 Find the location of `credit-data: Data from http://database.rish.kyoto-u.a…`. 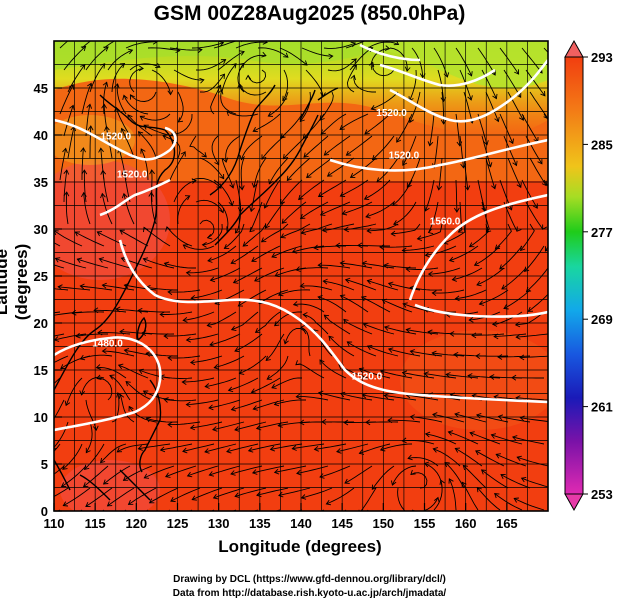

credit-data: Data from http://database.rish.kyoto-u.a… is located at coordinates (309, 593).